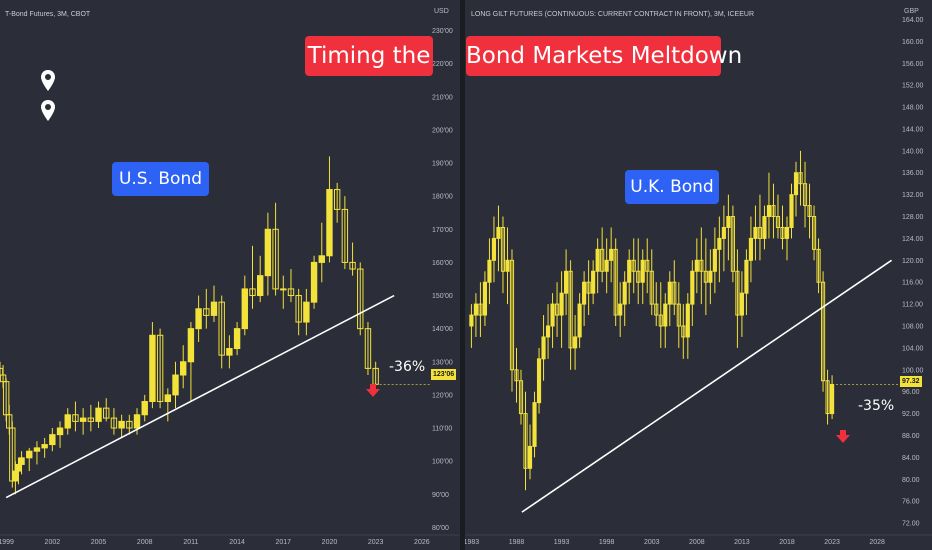 This screenshot has width=932, height=550. I want to click on uk-last-price-tag: 97.32, so click(911, 381).